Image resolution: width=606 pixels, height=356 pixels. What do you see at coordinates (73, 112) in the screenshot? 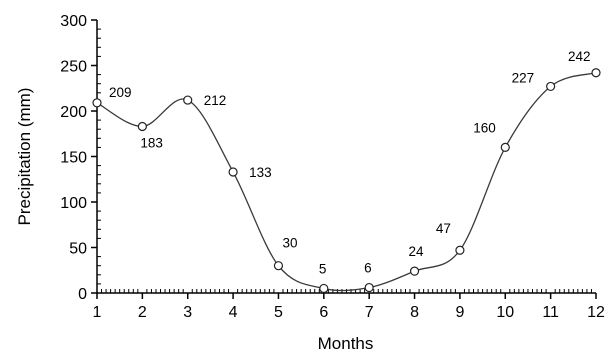
I see `y-tick-label: 200` at bounding box center [73, 112].